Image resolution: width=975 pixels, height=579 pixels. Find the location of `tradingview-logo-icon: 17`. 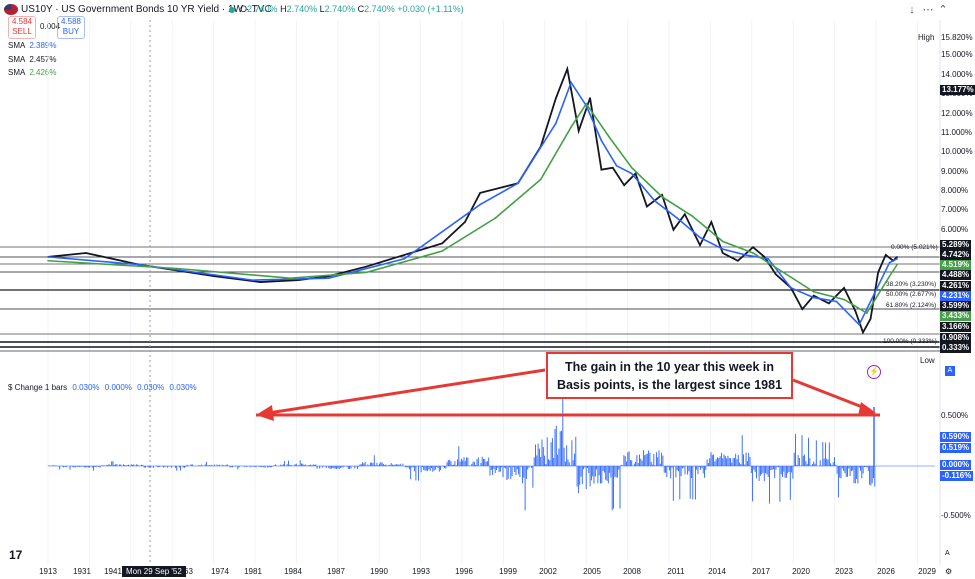

tradingview-logo-icon: 17 is located at coordinates (16, 555).